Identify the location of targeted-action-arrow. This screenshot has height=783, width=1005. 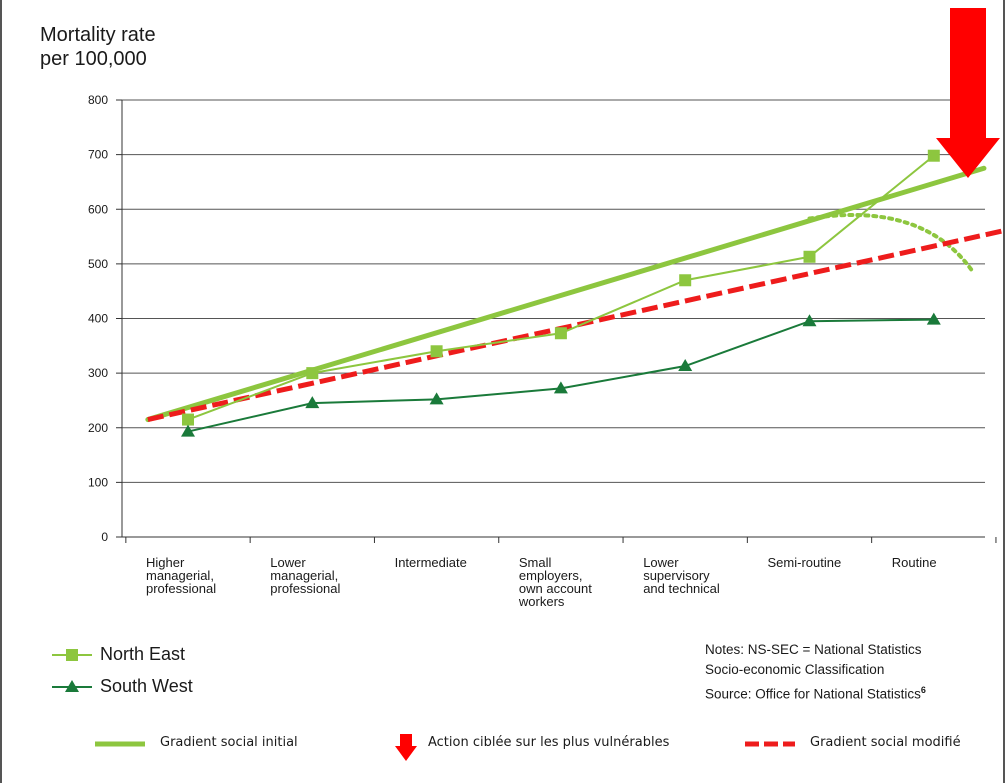
(968, 93).